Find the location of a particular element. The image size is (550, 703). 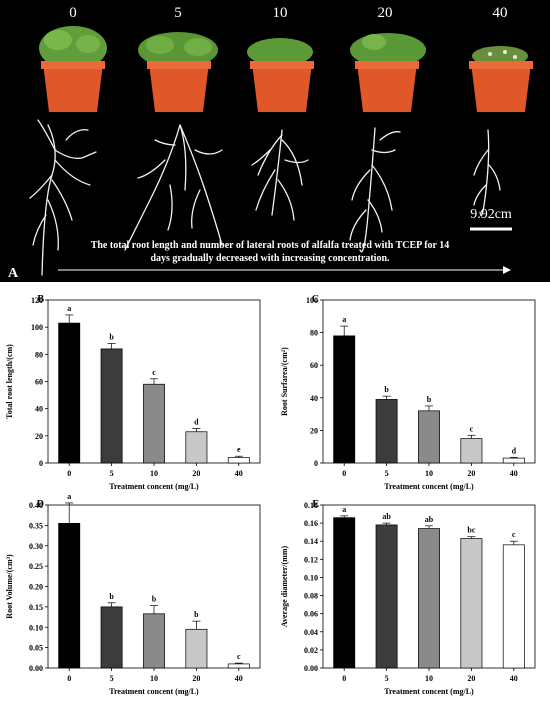

y-axis-label: Root Surfarea/(cm²) is located at coordinates (284, 381).